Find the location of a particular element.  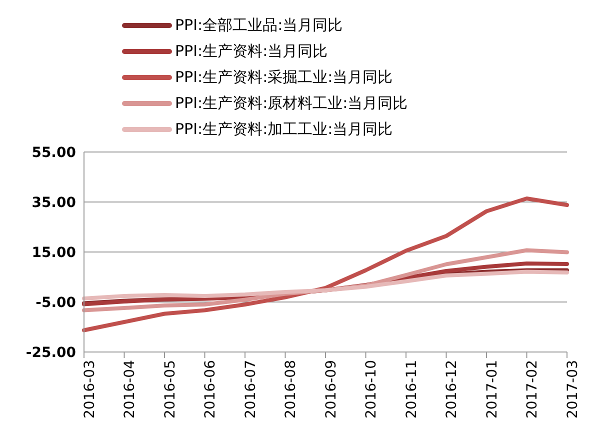

x-tick-label: 2016-03 is located at coordinates (90, 389).